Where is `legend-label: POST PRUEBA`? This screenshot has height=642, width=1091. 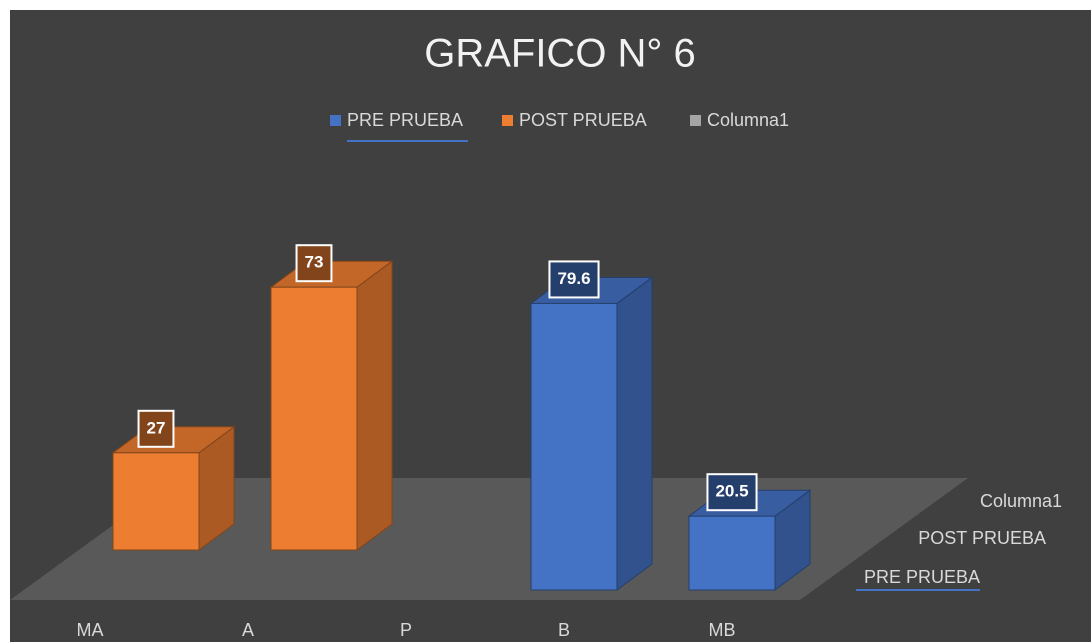
legend-label: POST PRUEBA is located at coordinates (583, 120).